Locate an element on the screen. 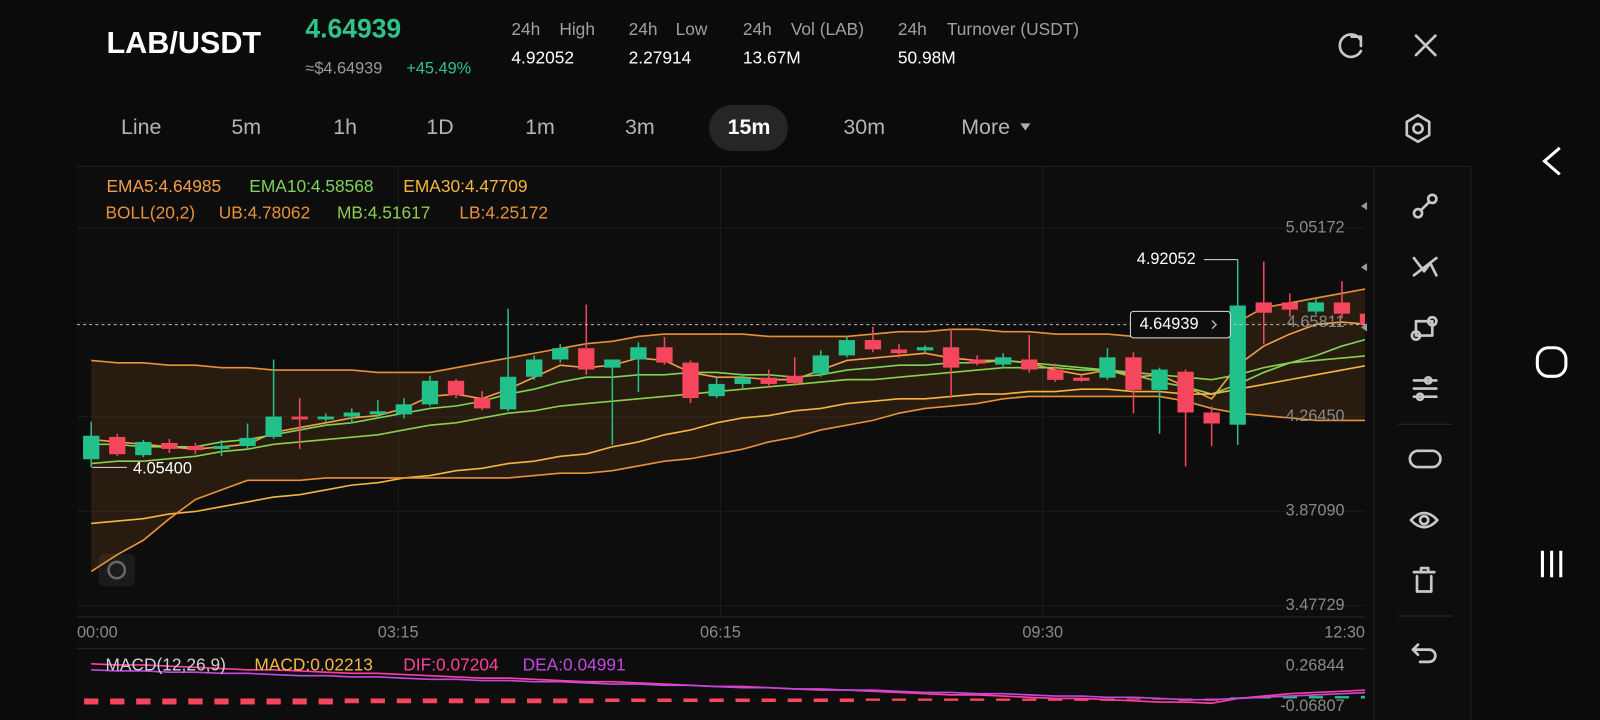  undo-tool is located at coordinates (1424, 653).